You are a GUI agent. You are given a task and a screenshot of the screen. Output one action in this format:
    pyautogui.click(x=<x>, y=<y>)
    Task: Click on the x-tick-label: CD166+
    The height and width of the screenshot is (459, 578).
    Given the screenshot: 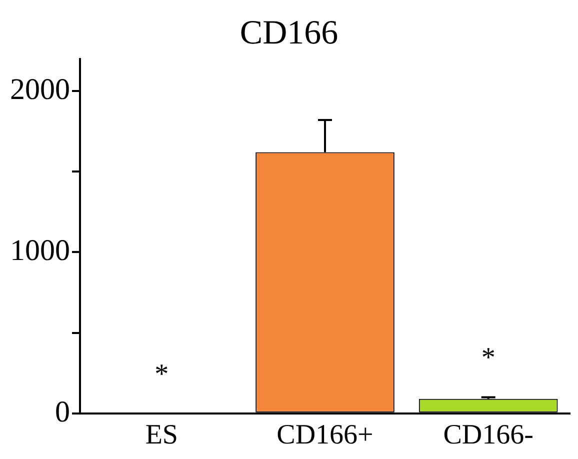 What is the action you would take?
    pyautogui.click(x=325, y=435)
    